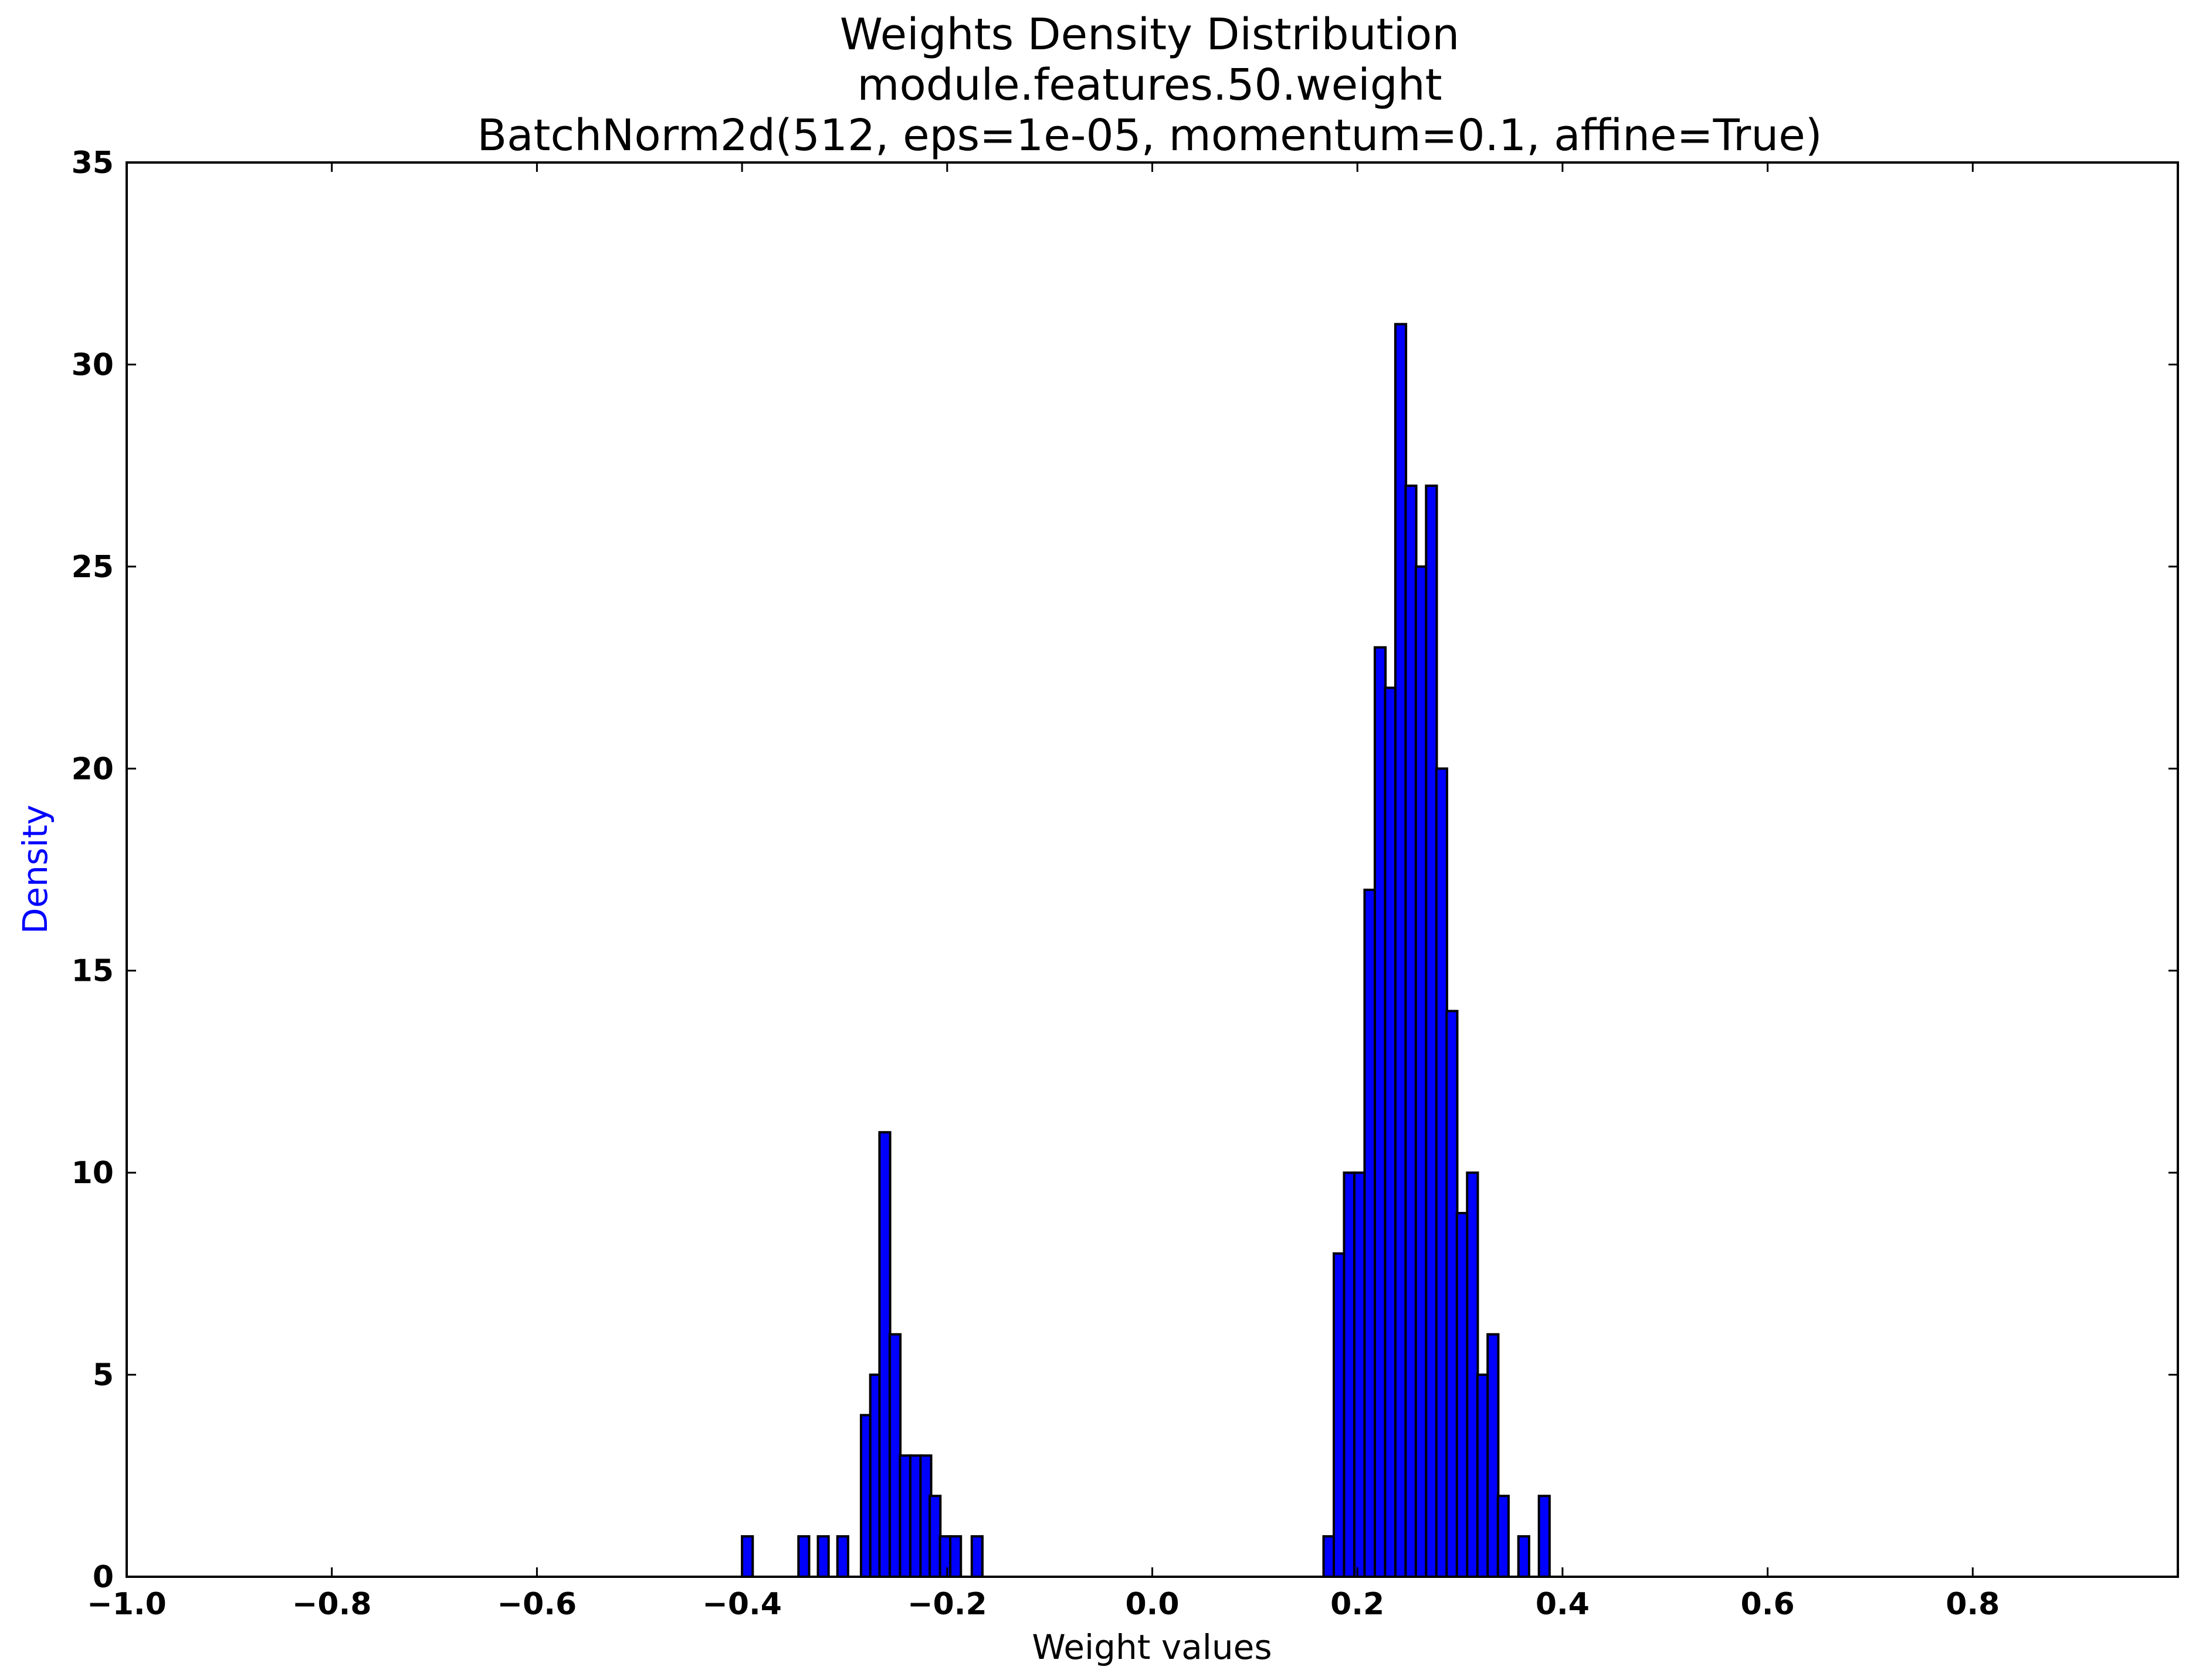 The width and height of the screenshot is (2189, 1680). I want to click on x-tick-label: 0.6, so click(1768, 1604).